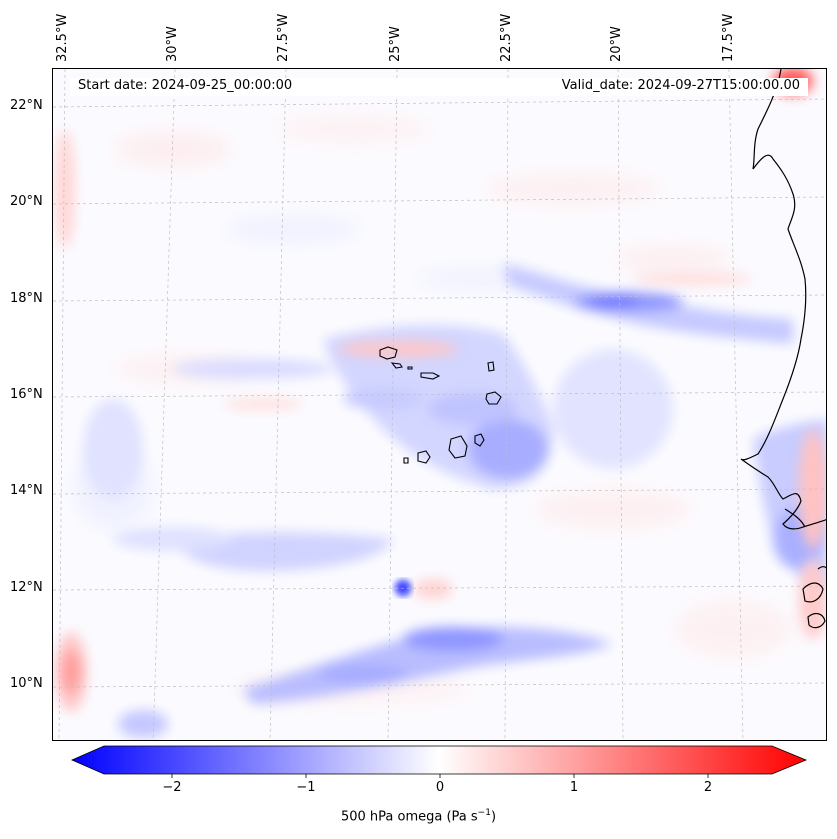 The height and width of the screenshot is (839, 837). Describe the element at coordinates (283, 37) in the screenshot. I see `lon-label-27-5w: 27.5°W` at that location.